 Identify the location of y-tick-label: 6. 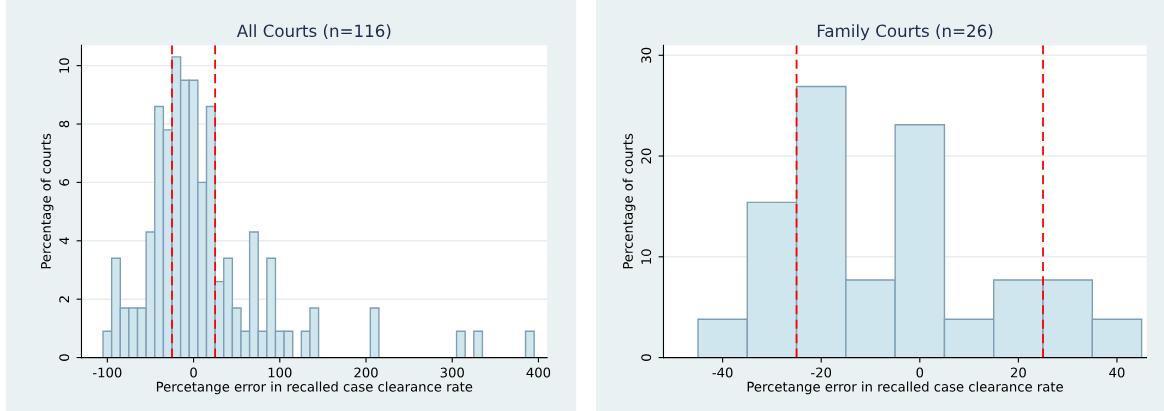
(64, 182).